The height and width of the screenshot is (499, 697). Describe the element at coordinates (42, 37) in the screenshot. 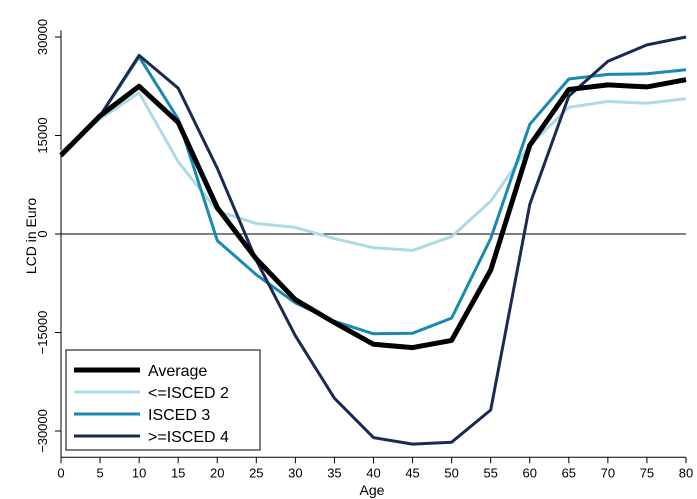

I see `y-tick-label: 30000` at that location.